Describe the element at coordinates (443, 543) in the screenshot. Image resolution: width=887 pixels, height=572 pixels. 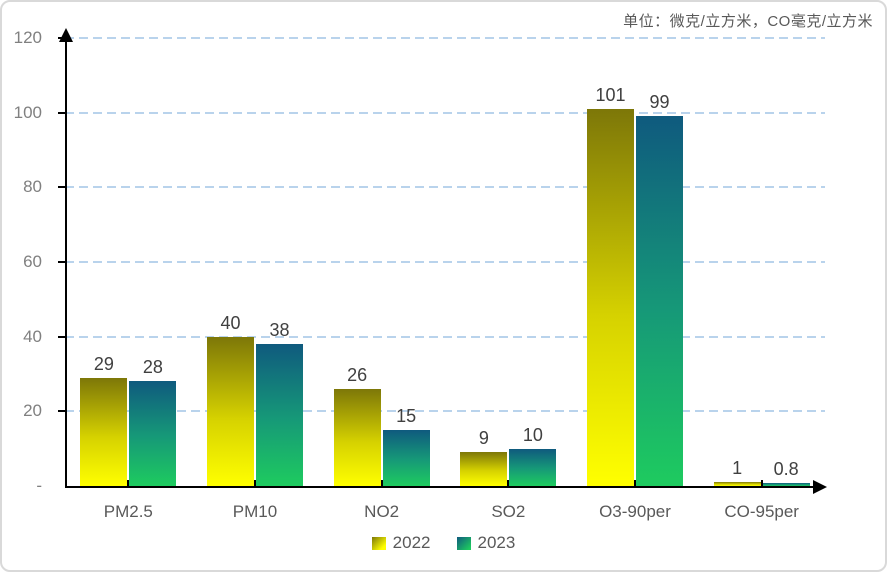
I see `legend: 2022 2023` at that location.